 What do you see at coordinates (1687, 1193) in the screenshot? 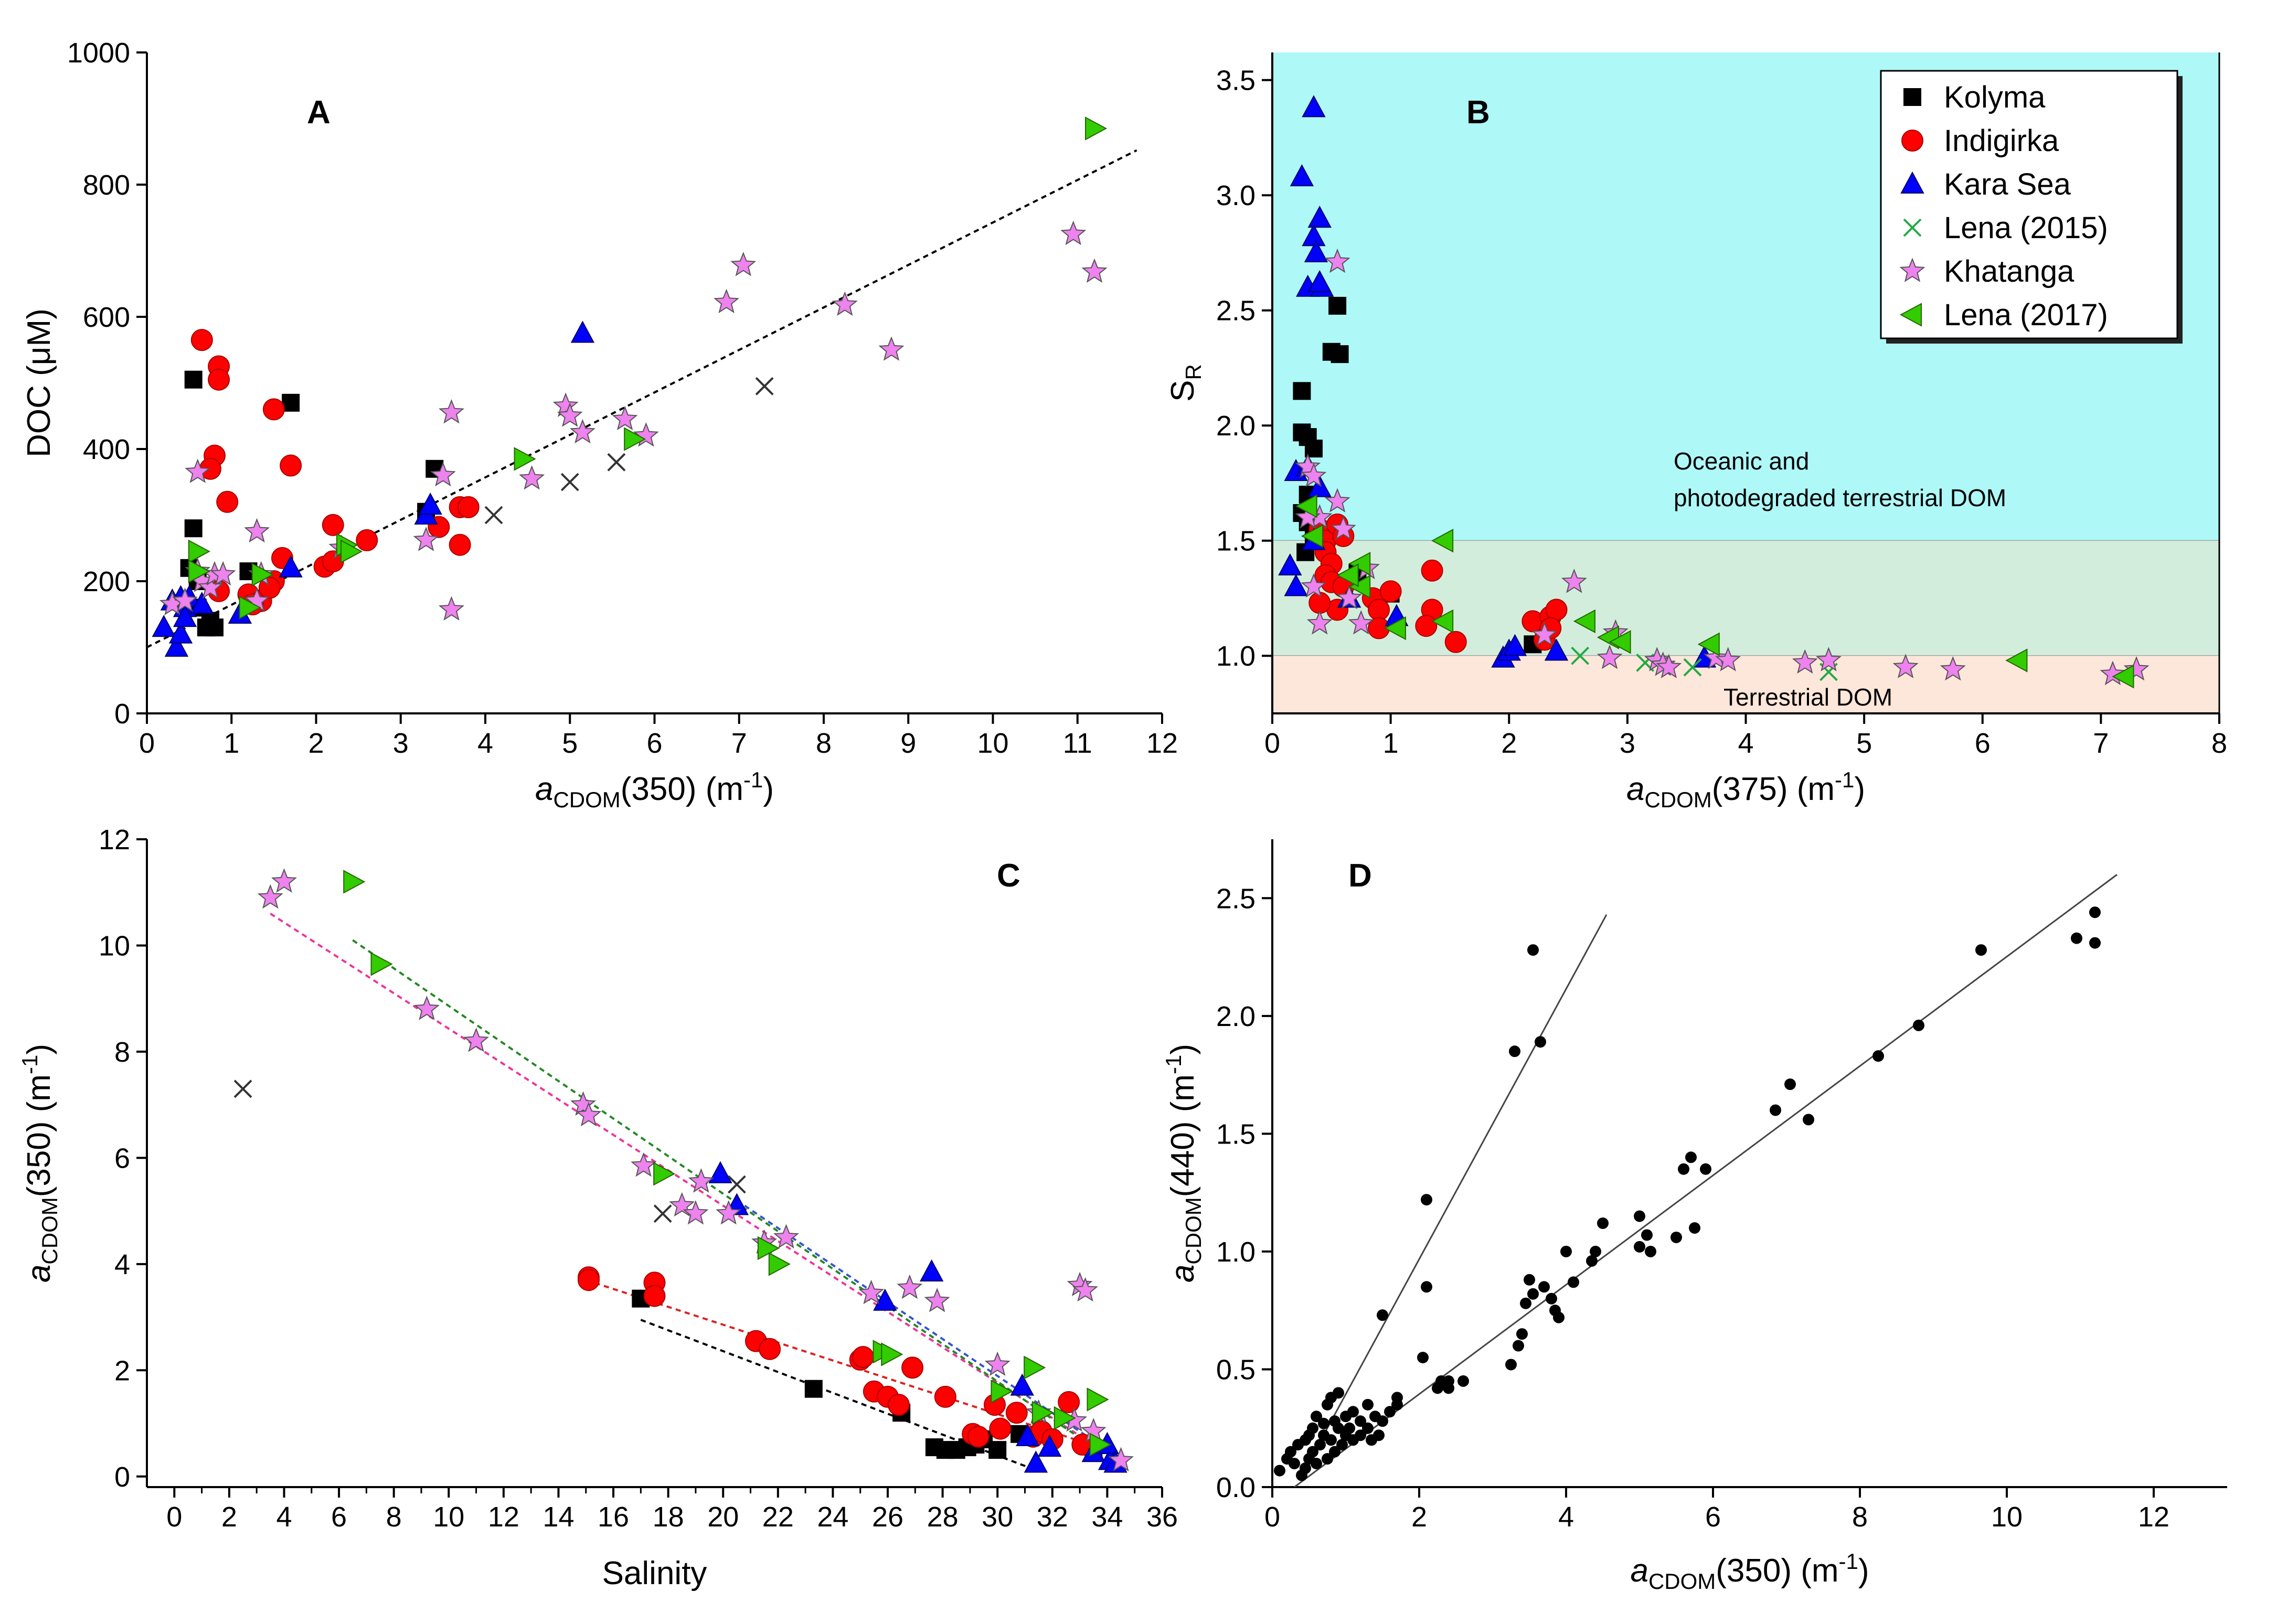
I see `series-all` at bounding box center [1687, 1193].